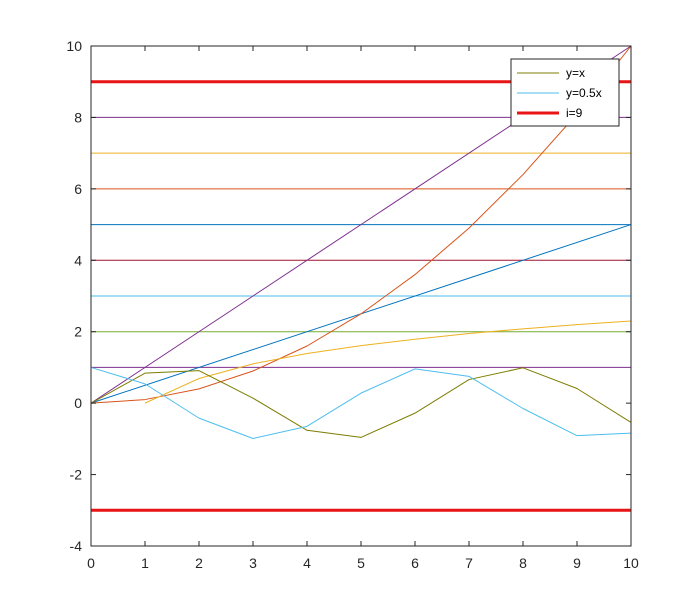 This screenshot has width=698, height=613. I want to click on x-tick-label: 1, so click(145, 563).